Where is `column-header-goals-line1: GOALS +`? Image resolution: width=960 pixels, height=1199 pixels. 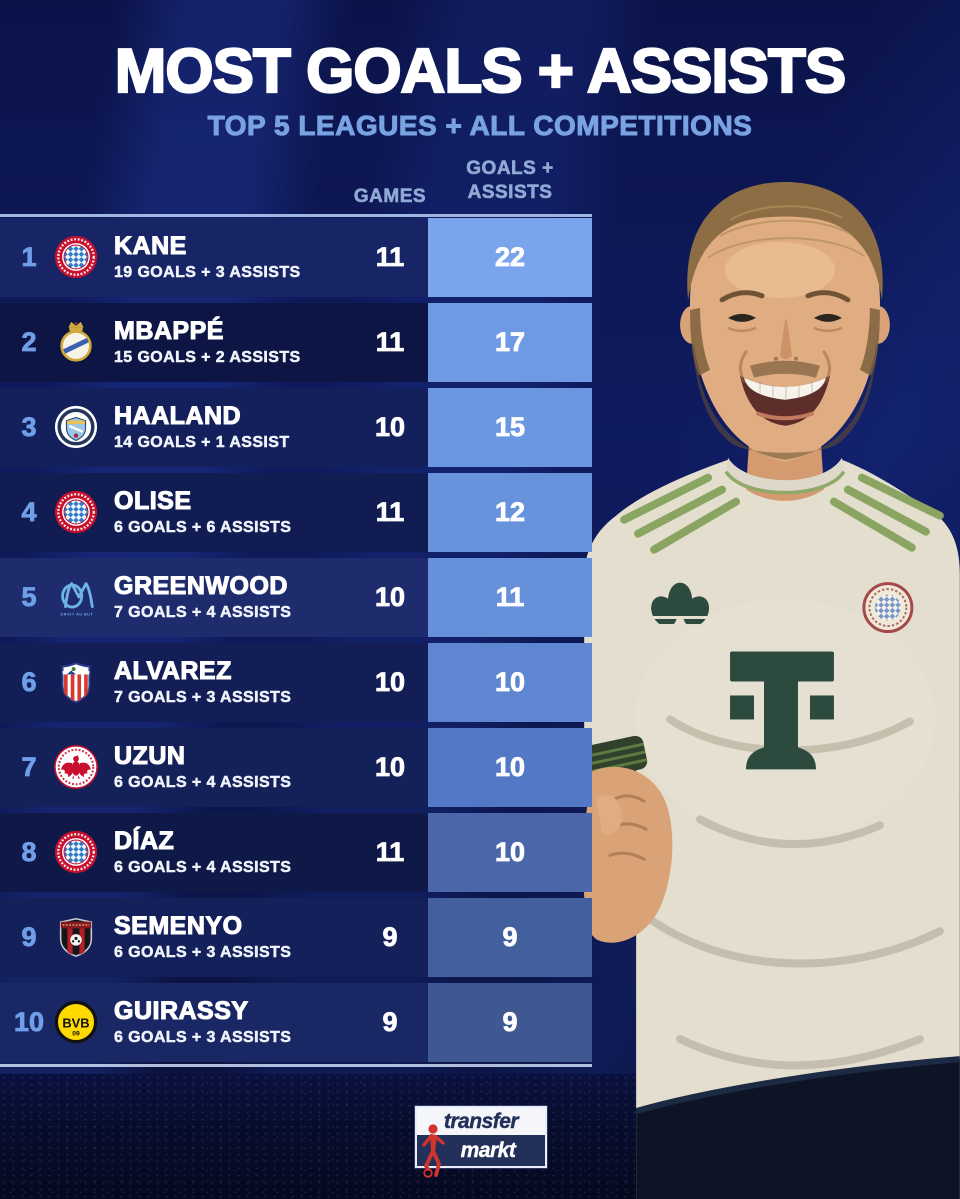
column-header-goals-line1: GOALS + is located at coordinates (510, 169).